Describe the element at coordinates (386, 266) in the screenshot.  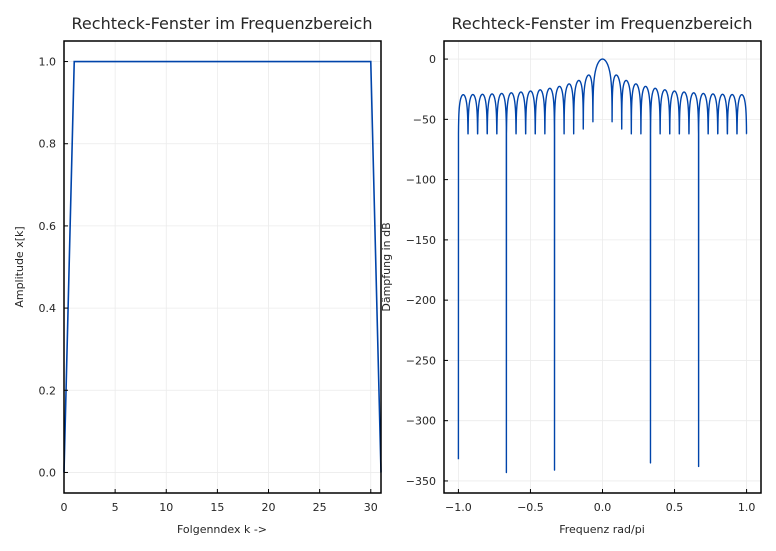
I see `y-axis-label-attenuation: Dämpfung in dB` at that location.